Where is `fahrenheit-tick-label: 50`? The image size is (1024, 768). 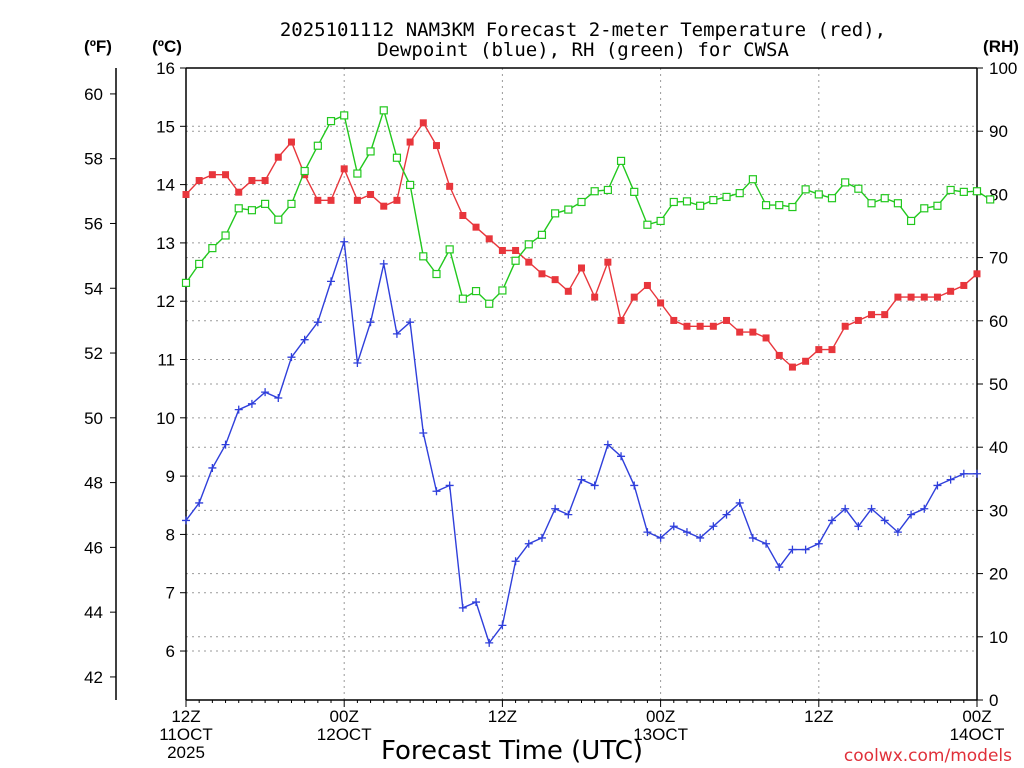
fahrenheit-tick-label: 50 is located at coordinates (93, 418).